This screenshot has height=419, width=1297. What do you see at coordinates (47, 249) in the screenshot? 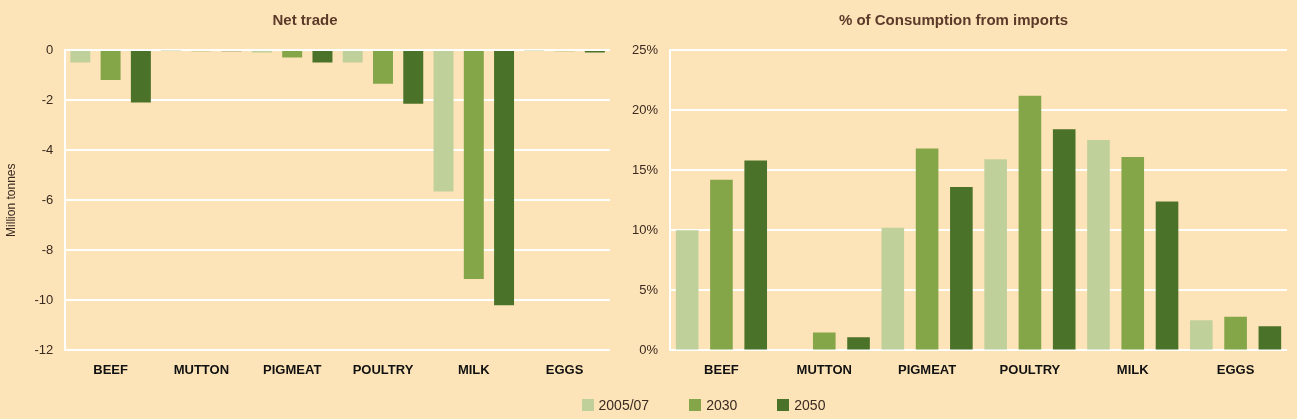
I see `y-tick-label: -8` at bounding box center [47, 249].